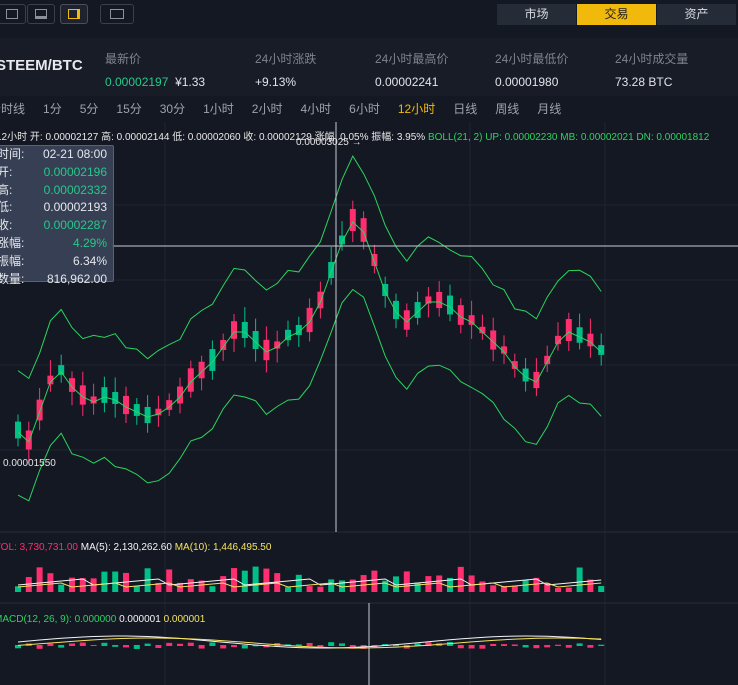  Describe the element at coordinates (56, 280) in the screenshot. I see `tooltip-row: 数量: 816,962.00` at that location.